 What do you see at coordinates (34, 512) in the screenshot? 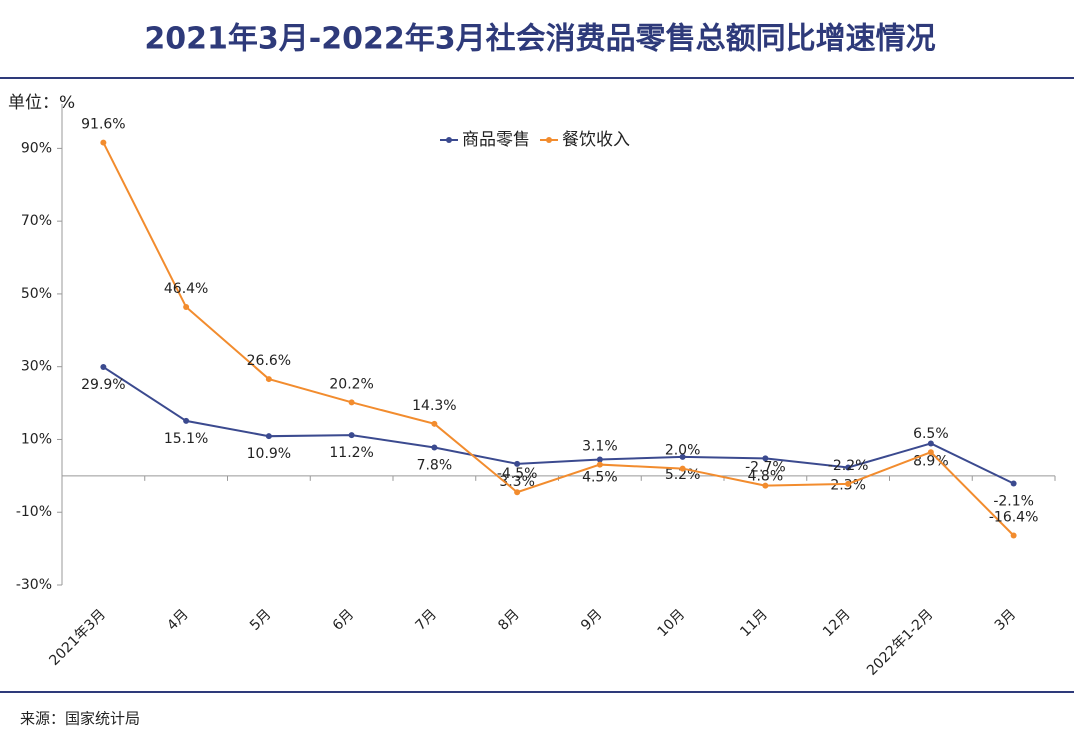
I see `y-tick-label: -10%` at bounding box center [34, 512].